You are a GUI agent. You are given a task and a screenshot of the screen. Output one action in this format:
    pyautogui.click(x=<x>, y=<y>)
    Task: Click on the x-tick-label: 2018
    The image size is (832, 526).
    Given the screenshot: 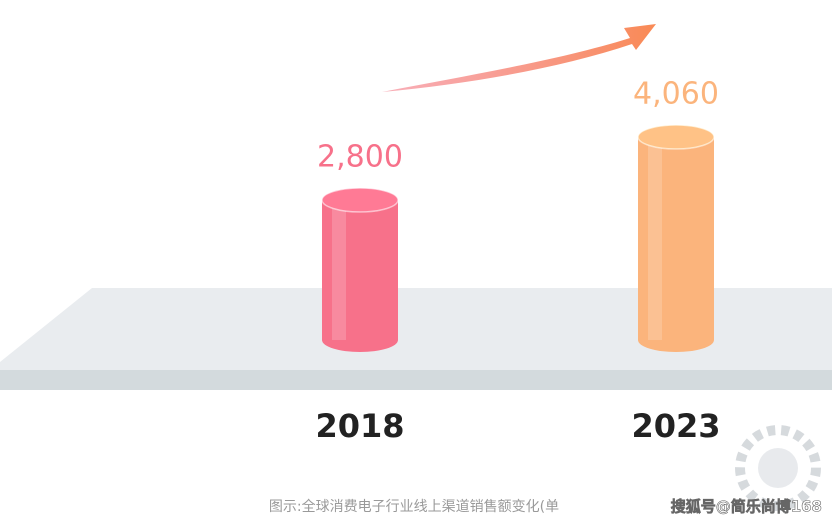 What is the action you would take?
    pyautogui.click(x=359, y=426)
    